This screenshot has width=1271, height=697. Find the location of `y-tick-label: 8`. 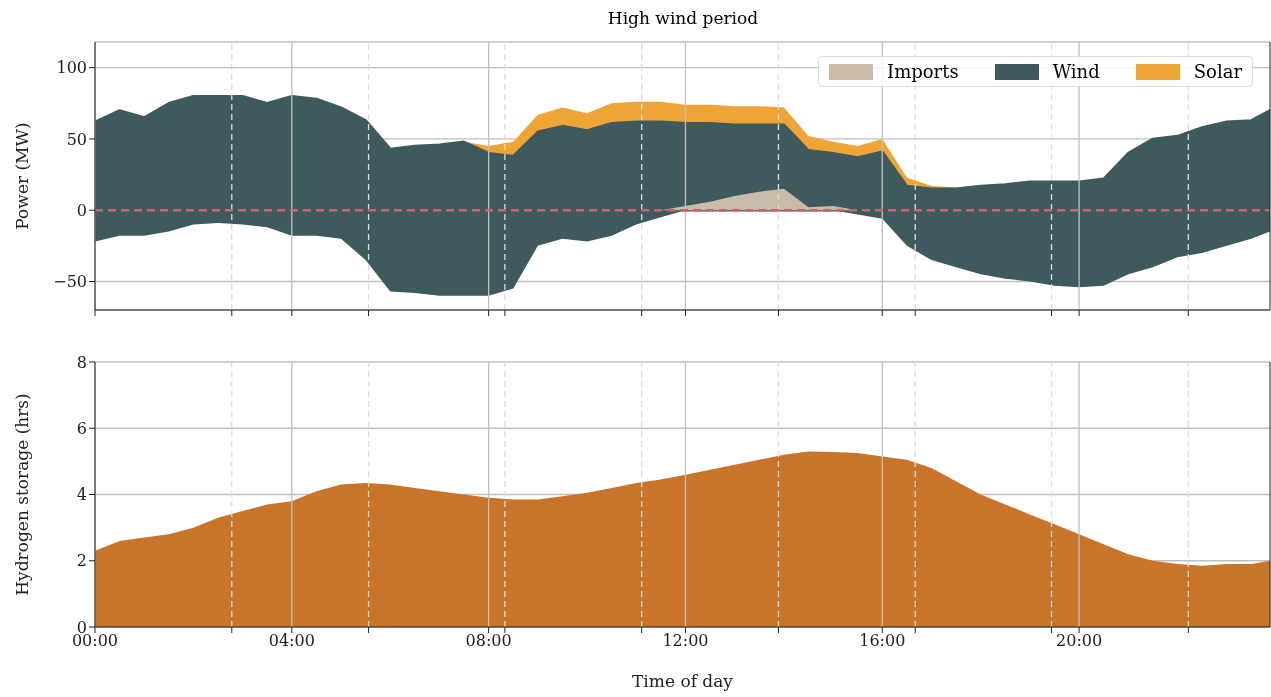

y-tick-label: 8 is located at coordinates (81, 362).